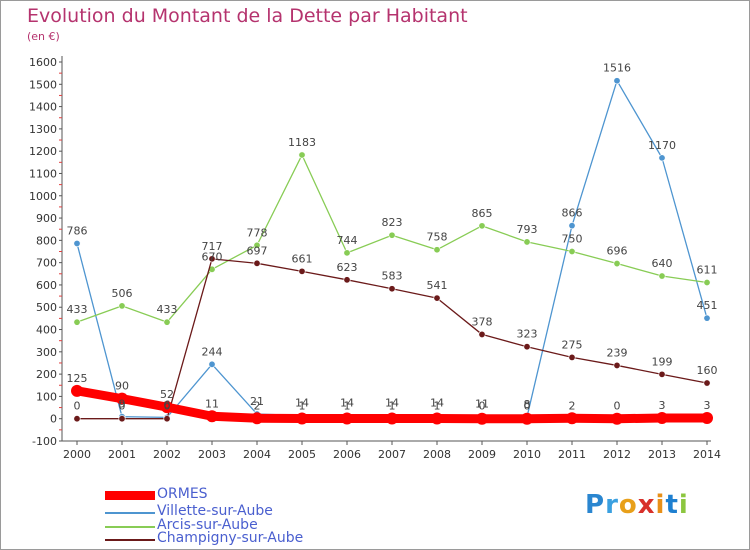 This screenshot has height=550, width=750. What do you see at coordinates (595, 505) in the screenshot?
I see `logo-letter: P` at bounding box center [595, 505].